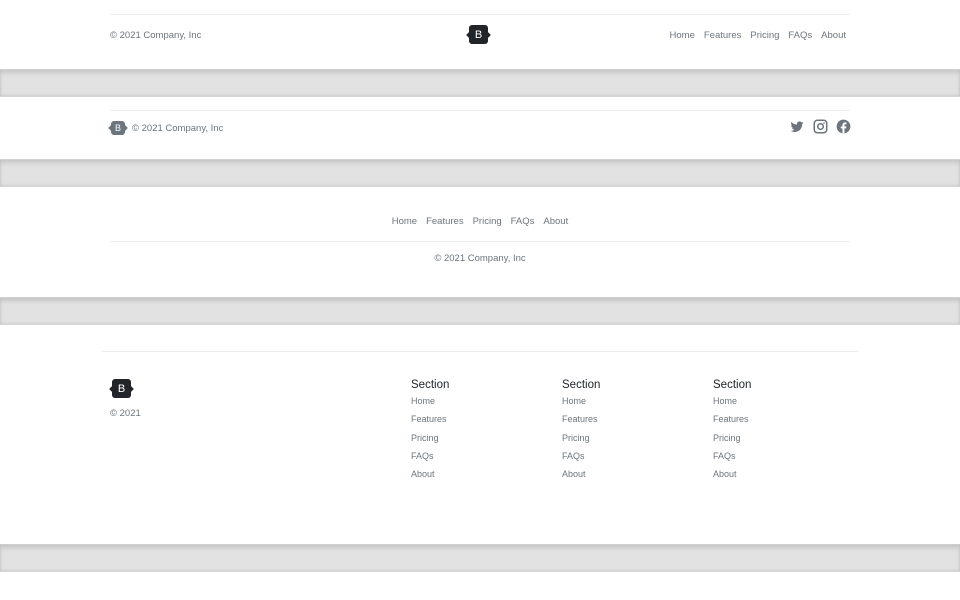  Describe the element at coordinates (125, 413) in the screenshot. I see `copyright-text: © 2021` at that location.